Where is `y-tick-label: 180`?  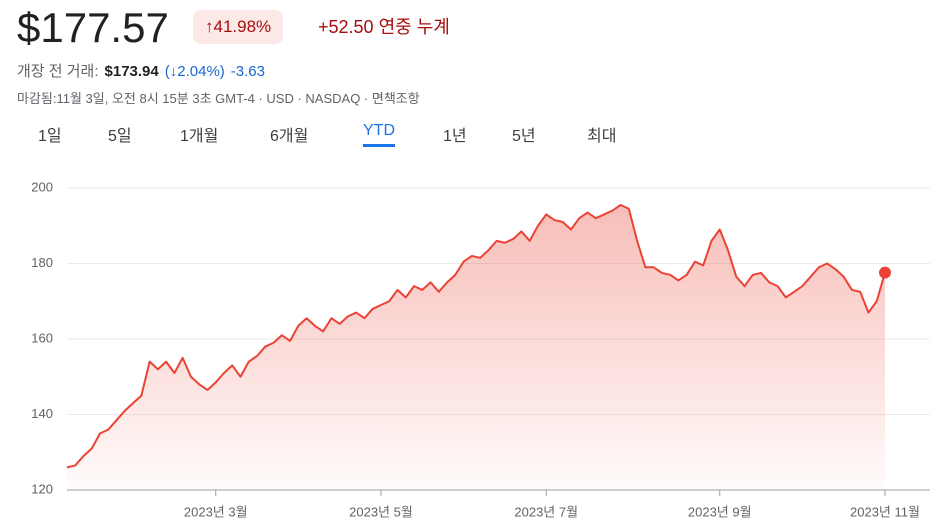
y-tick-label: 180 is located at coordinates (42, 262).